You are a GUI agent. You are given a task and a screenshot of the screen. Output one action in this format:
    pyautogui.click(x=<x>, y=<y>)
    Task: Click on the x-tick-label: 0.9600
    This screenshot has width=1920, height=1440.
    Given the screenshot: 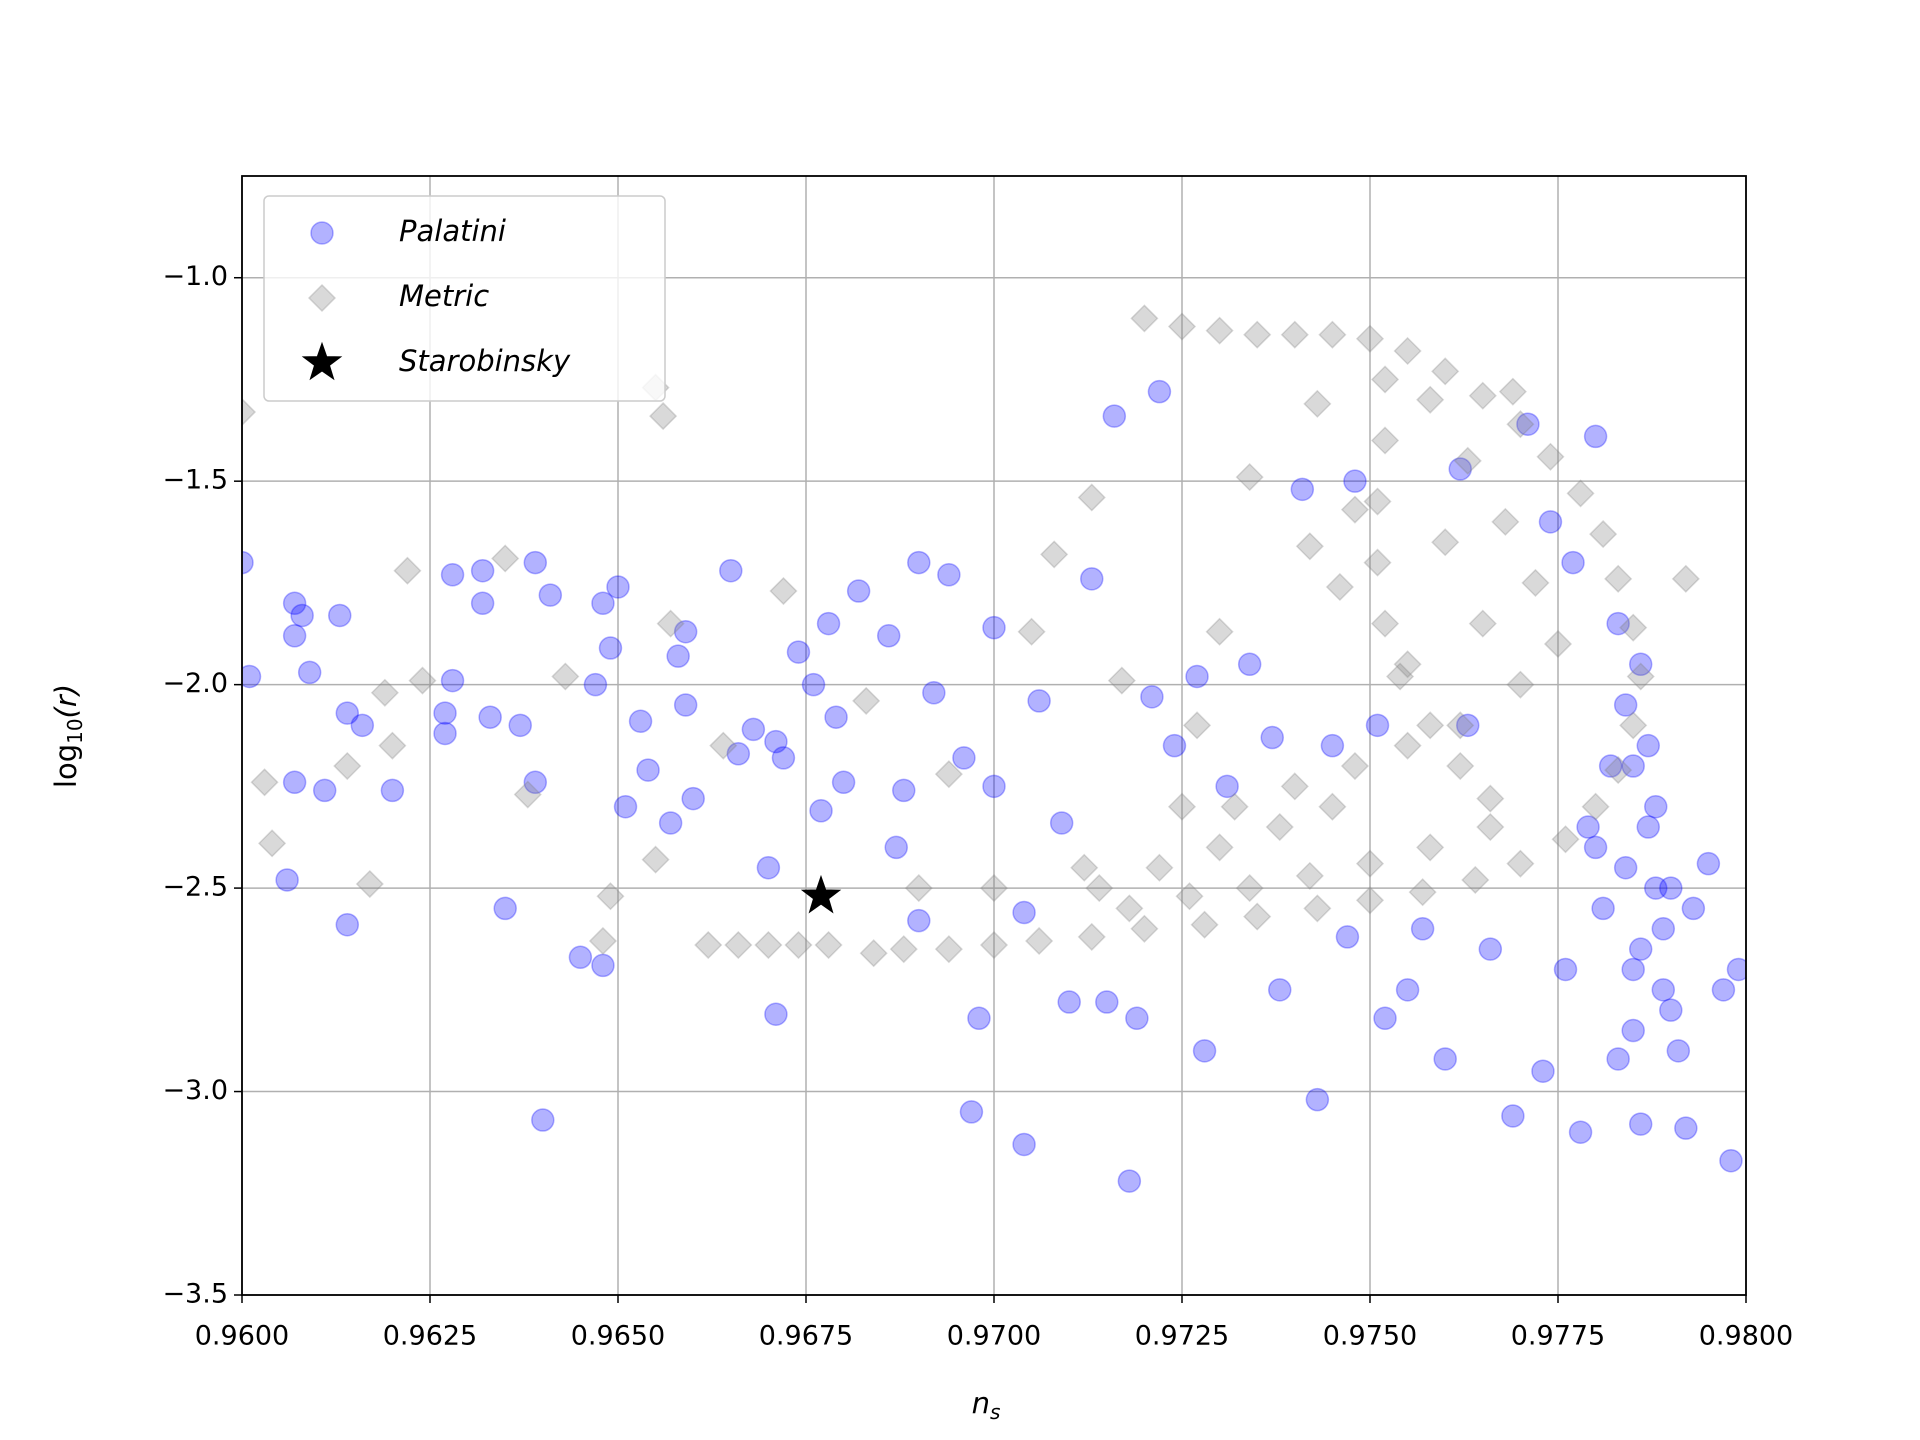 What is the action you would take?
    pyautogui.click(x=242, y=1336)
    